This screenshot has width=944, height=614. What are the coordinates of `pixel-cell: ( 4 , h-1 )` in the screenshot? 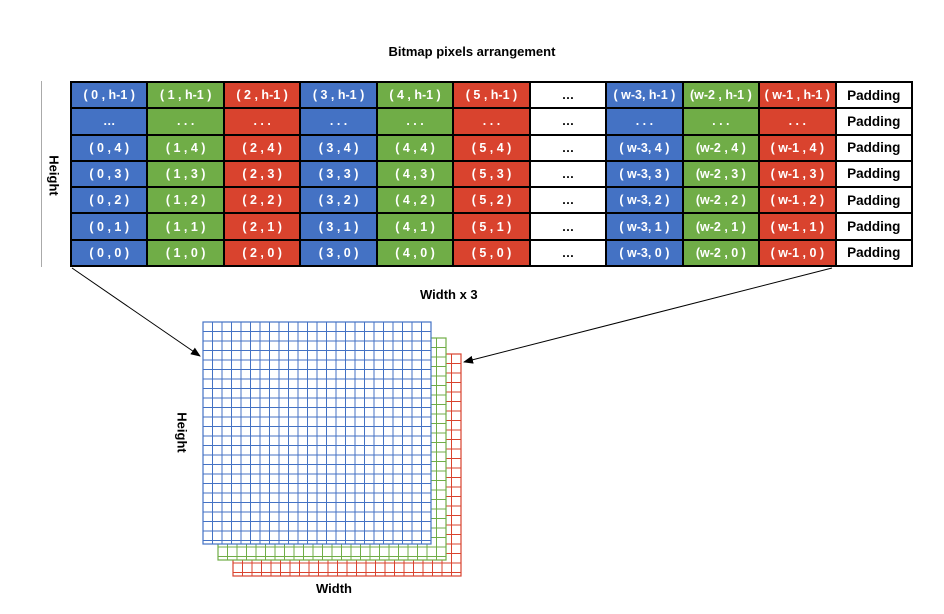 It's located at (415, 95).